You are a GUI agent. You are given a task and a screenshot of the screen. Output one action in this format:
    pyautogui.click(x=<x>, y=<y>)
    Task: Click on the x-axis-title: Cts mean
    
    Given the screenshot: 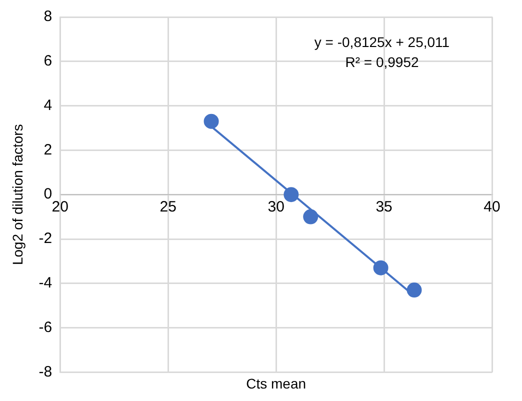 What is the action you would take?
    pyautogui.click(x=276, y=383)
    